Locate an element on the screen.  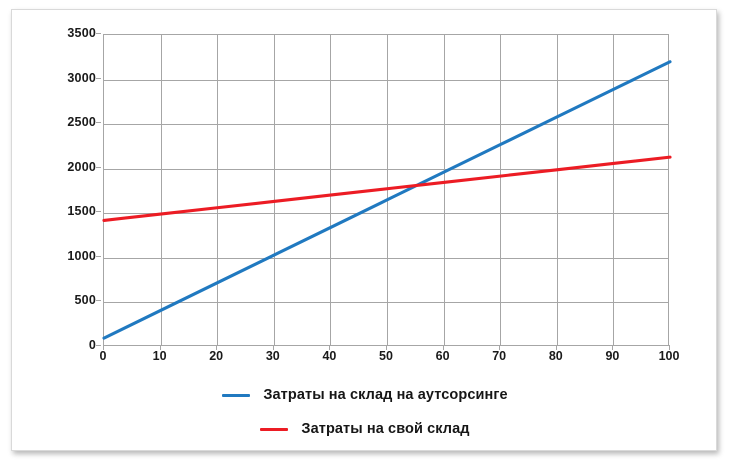
legend-label-outsourcing: Затраты на склад на аутсорсинге is located at coordinates (385, 395).